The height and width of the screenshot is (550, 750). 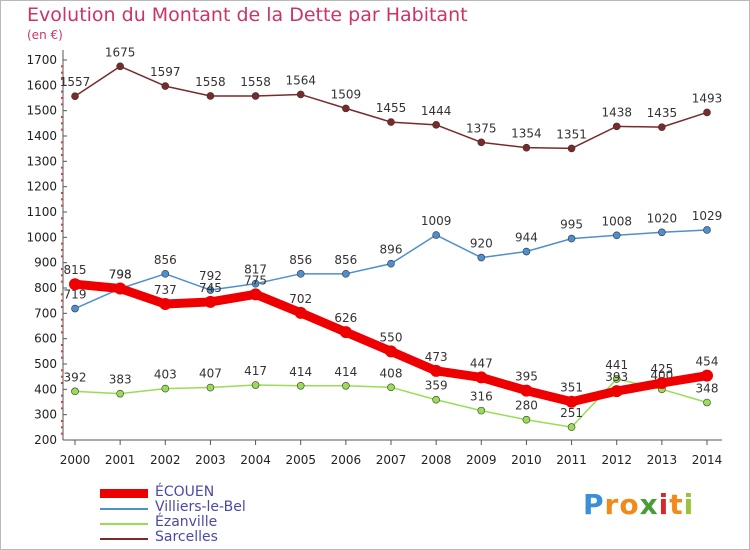 I want to click on data-label-ecouen: 775, so click(x=255, y=280).